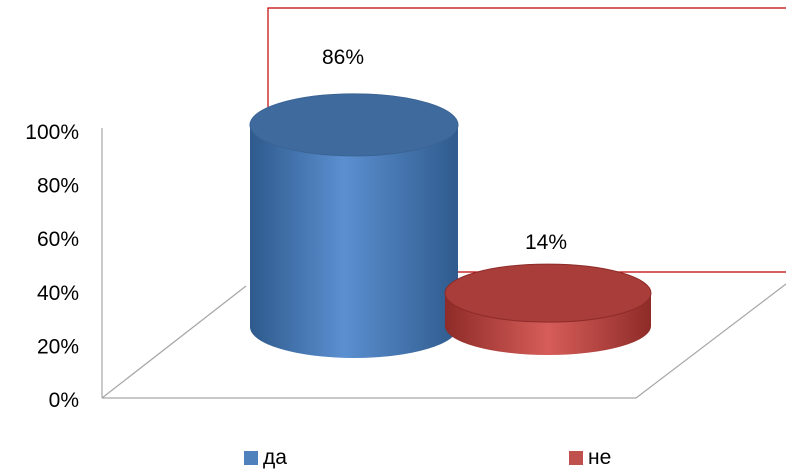  Describe the element at coordinates (58, 239) in the screenshot. I see `y-tick-label: 60%` at that location.